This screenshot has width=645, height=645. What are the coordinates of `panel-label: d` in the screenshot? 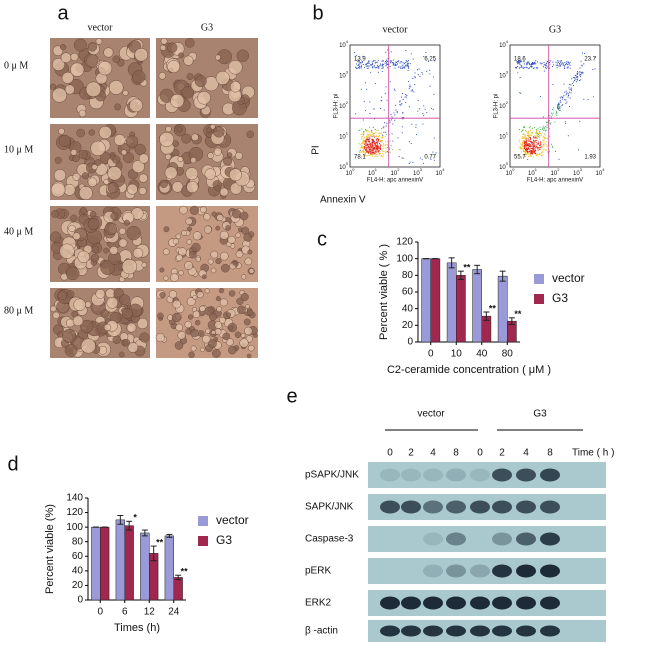 It's located at (12, 464).